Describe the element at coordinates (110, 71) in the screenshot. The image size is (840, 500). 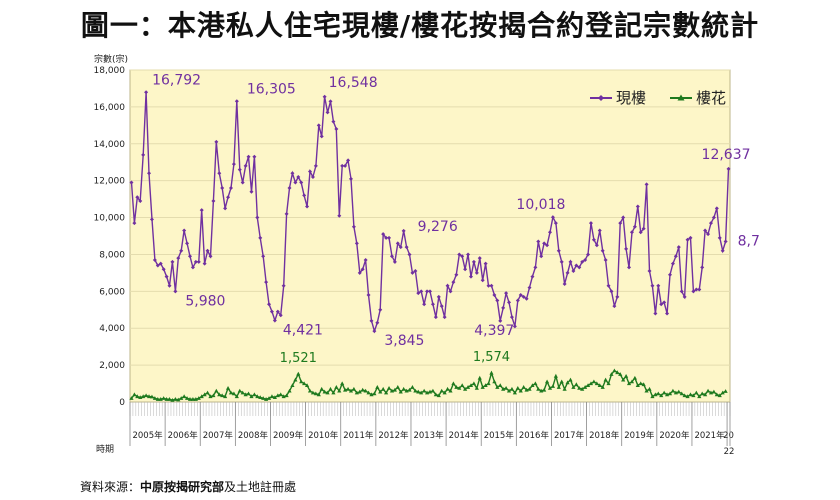
I see `y-tick-label: 18,000` at that location.